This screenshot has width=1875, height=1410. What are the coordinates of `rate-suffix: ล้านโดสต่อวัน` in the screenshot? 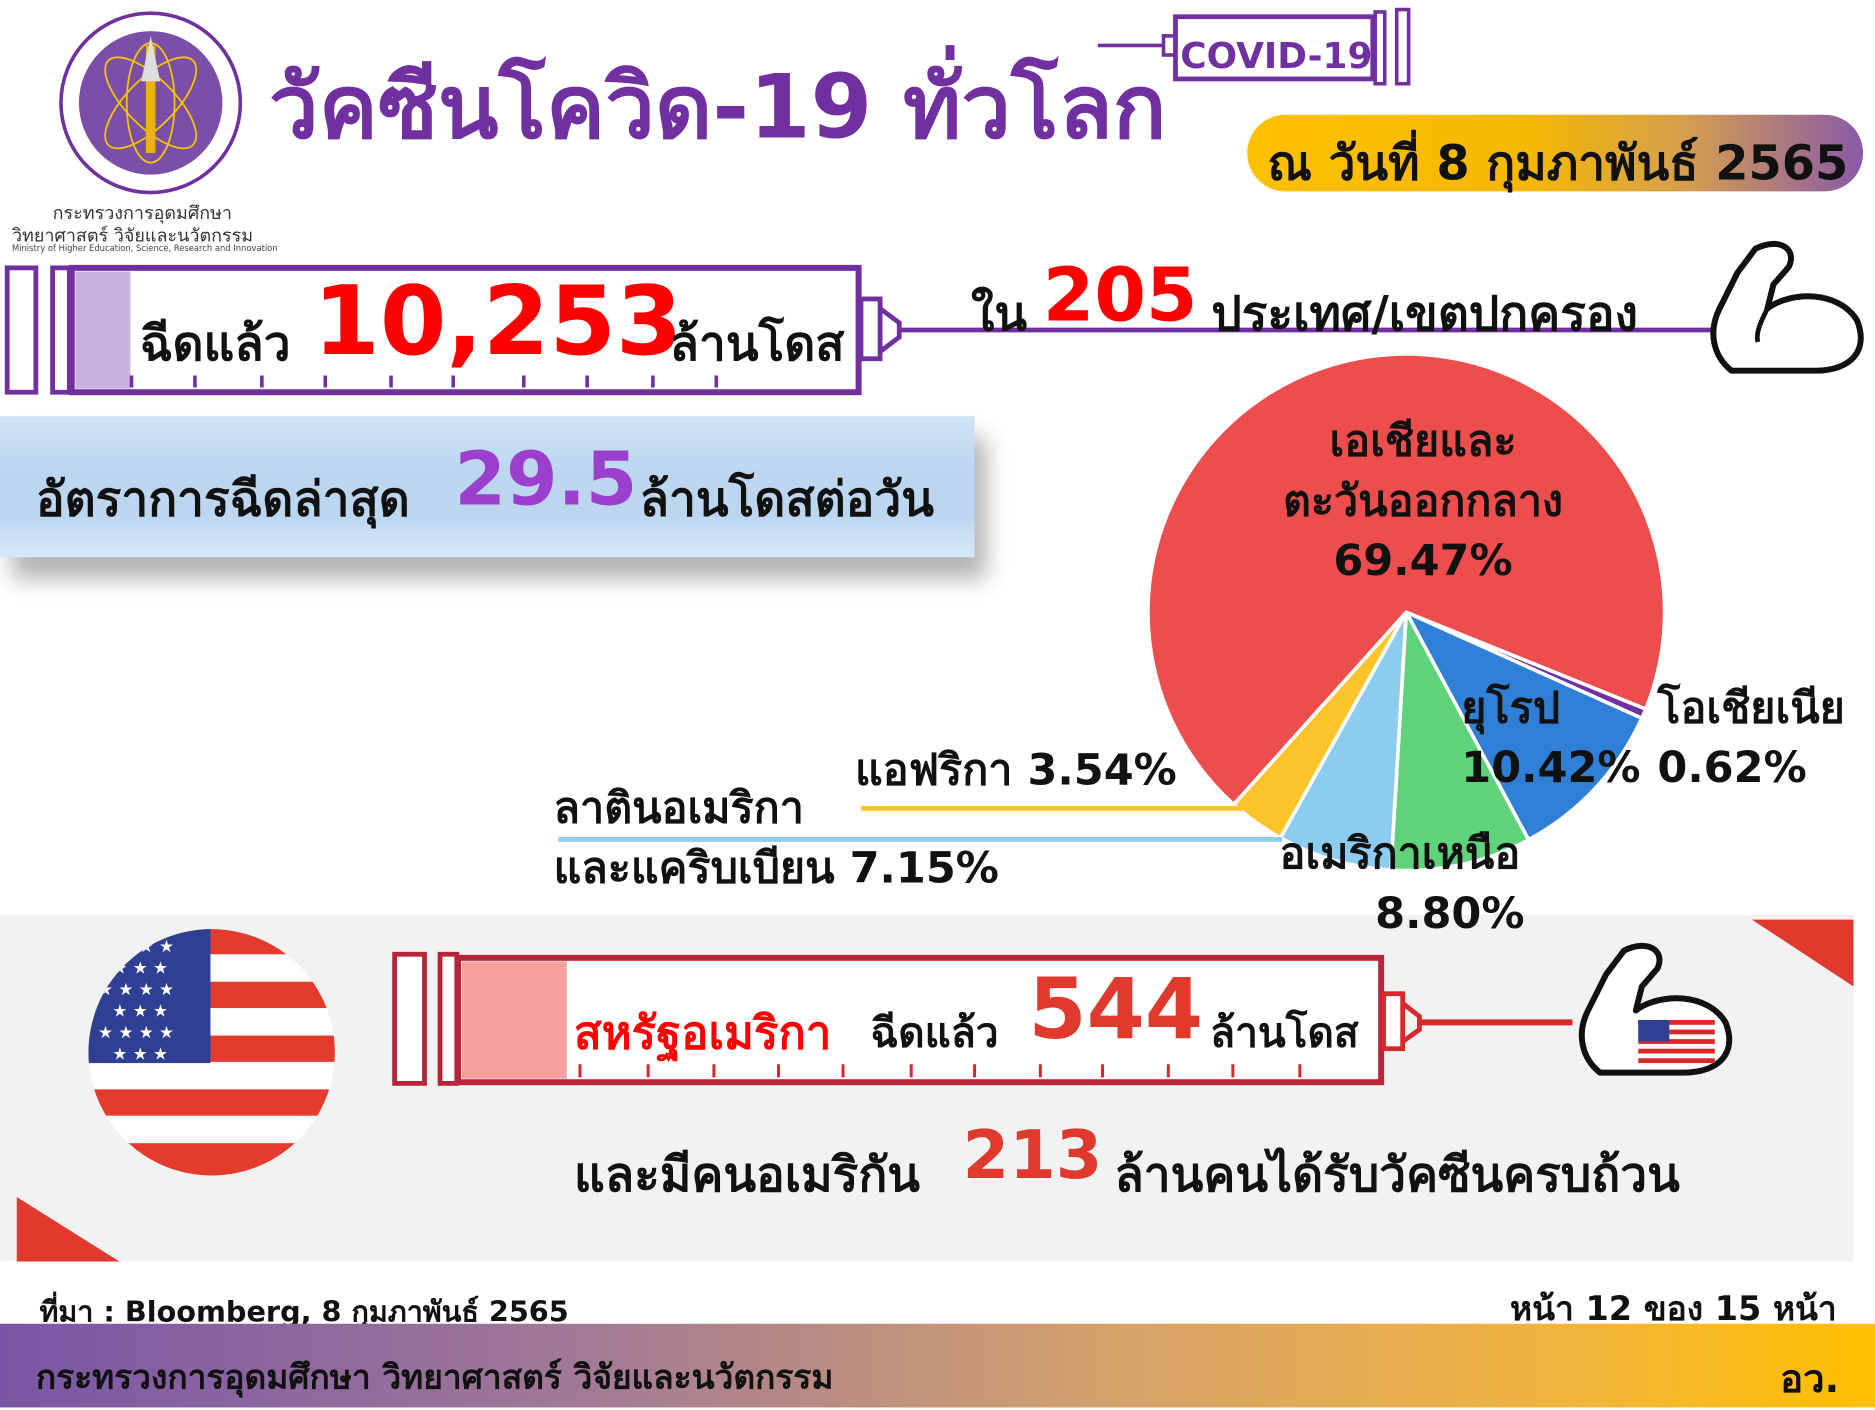 It's located at (786, 500).